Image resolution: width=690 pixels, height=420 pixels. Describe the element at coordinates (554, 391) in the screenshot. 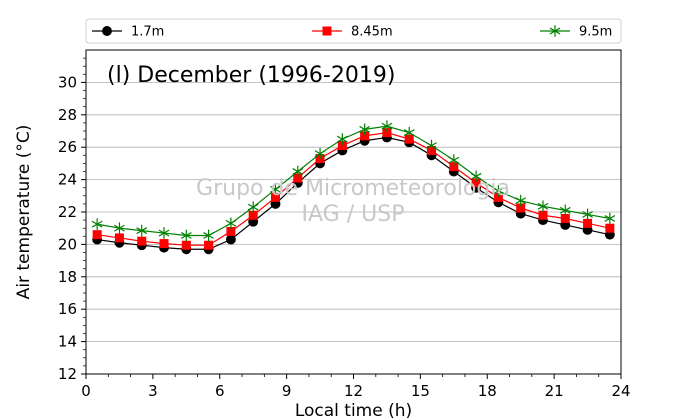

I see `x-tick-label: 21` at that location.